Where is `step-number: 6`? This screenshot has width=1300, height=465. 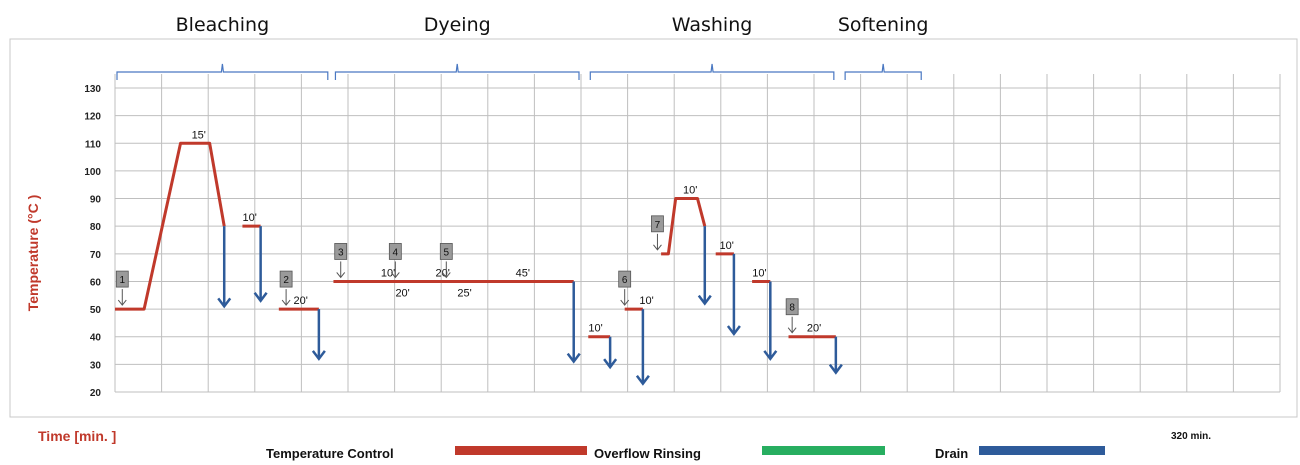 step-number: 6 is located at coordinates (625, 280).